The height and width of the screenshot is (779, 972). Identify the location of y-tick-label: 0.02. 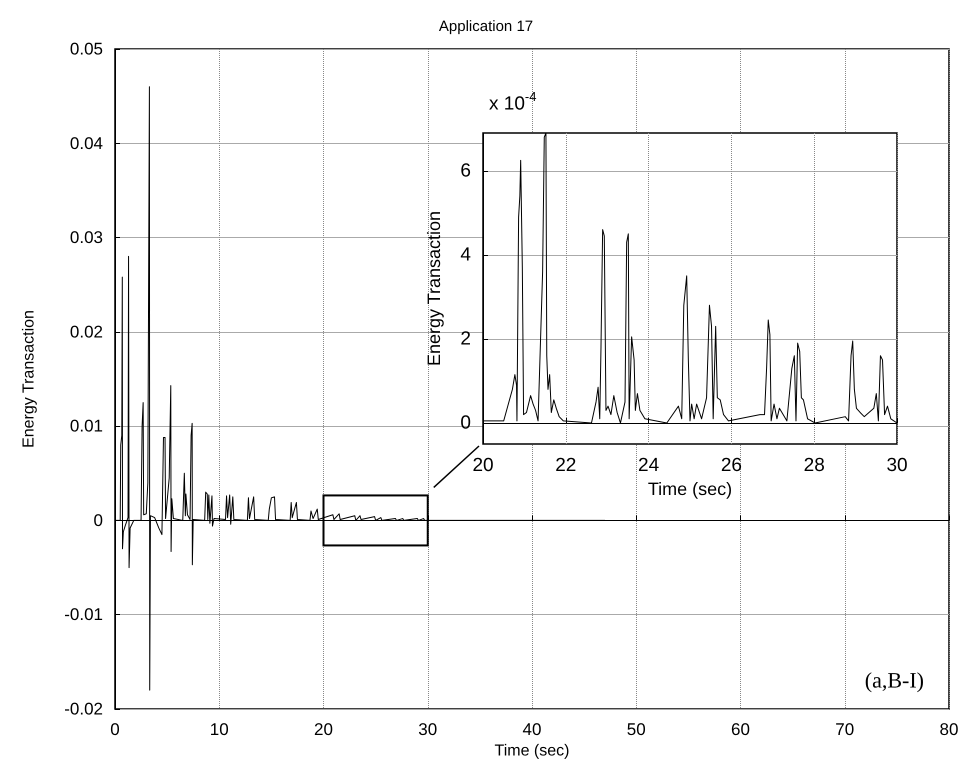
(86, 332).